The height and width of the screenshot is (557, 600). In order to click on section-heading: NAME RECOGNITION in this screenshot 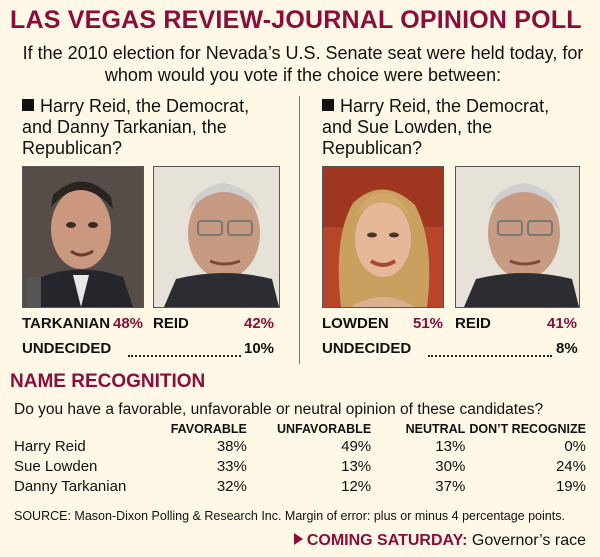, I will do `click(108, 381)`.